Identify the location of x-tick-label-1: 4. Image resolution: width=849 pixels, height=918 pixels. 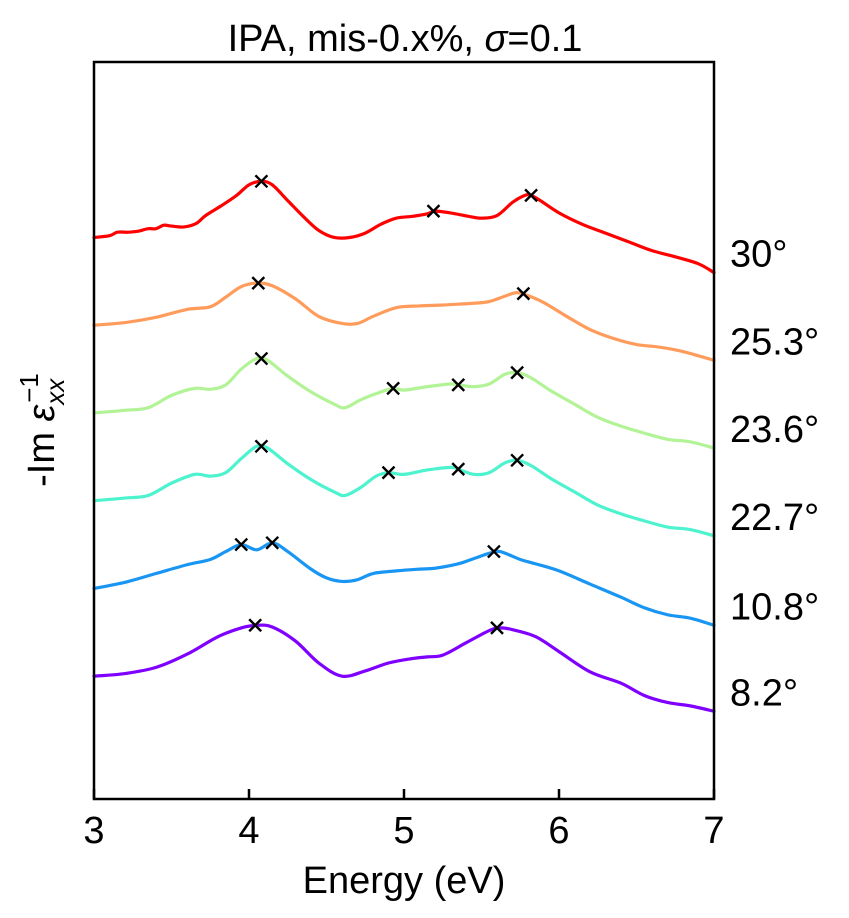
(248, 831).